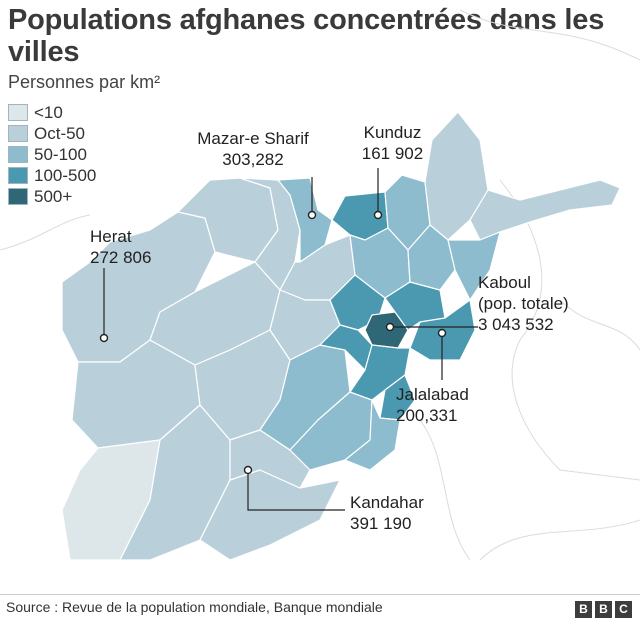 The height and width of the screenshot is (622, 640). I want to click on label-kandahar: Kandahar 391 190, so click(387, 513).